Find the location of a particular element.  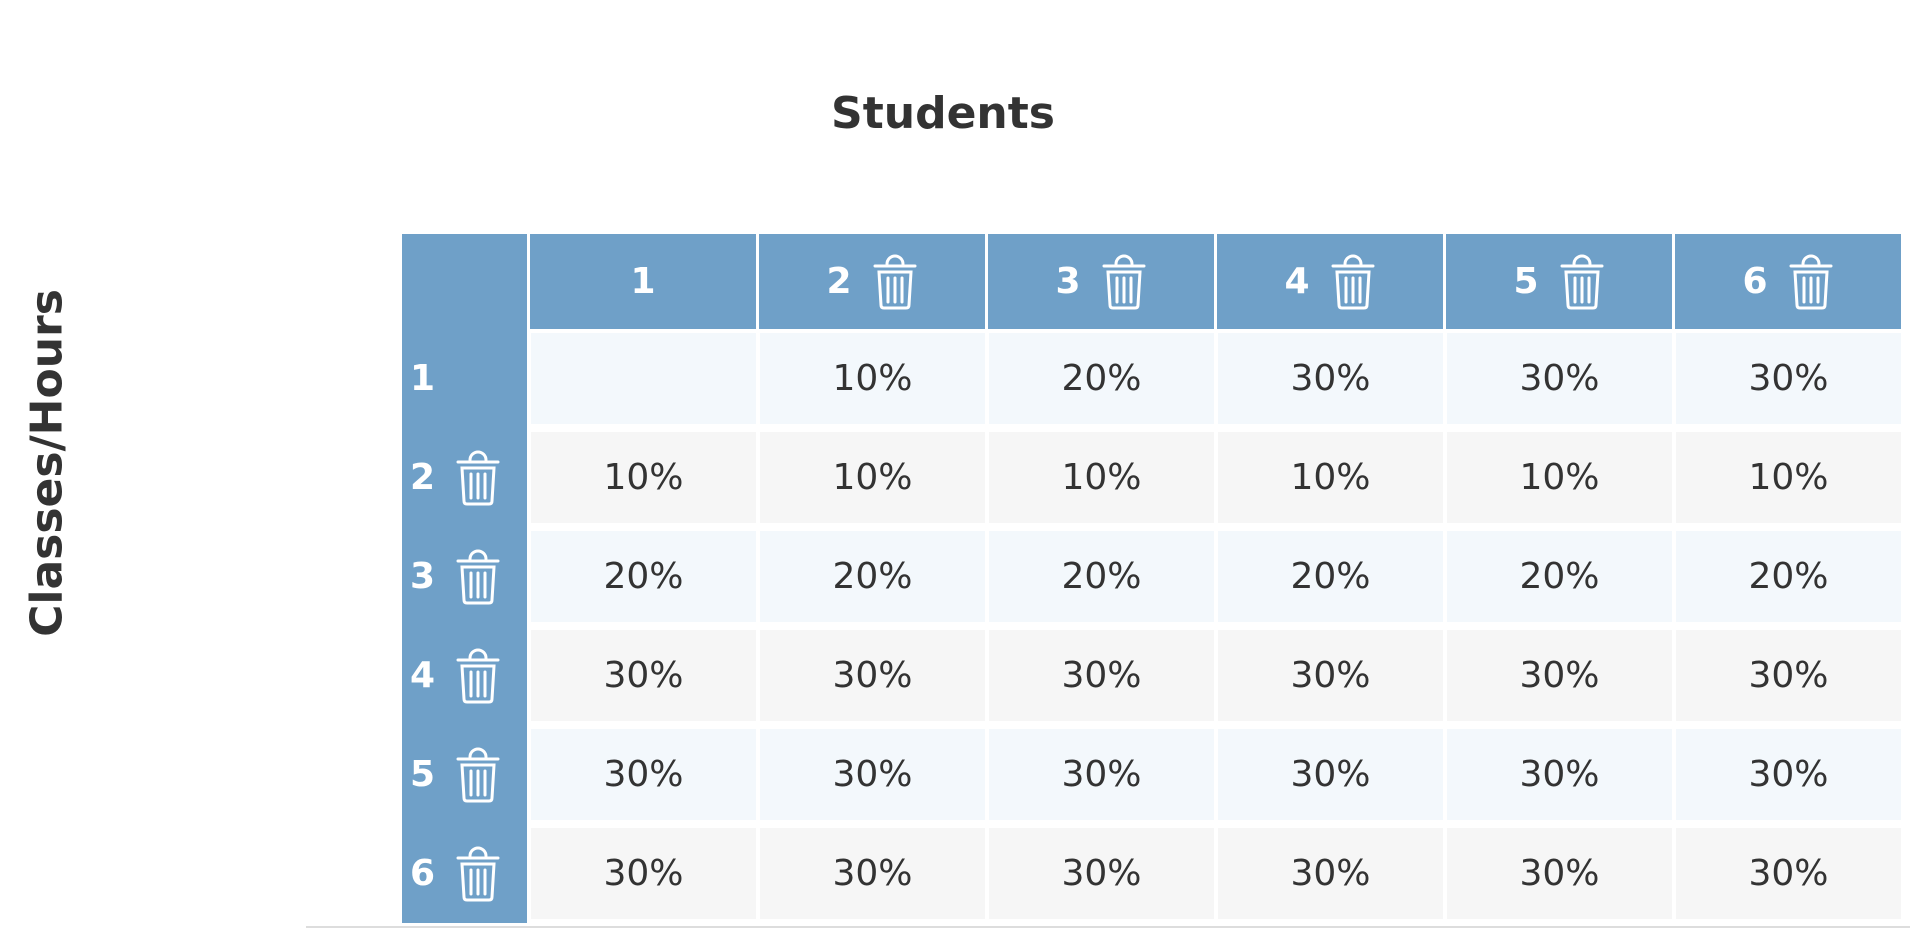

row-header-label: 3 is located at coordinates (423, 576).